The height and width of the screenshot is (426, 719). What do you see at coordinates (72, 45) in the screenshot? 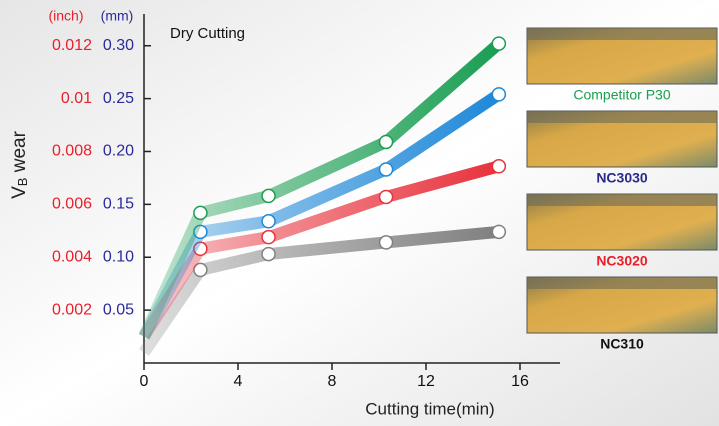
I see `y2-tick-label: 0.012` at bounding box center [72, 45].